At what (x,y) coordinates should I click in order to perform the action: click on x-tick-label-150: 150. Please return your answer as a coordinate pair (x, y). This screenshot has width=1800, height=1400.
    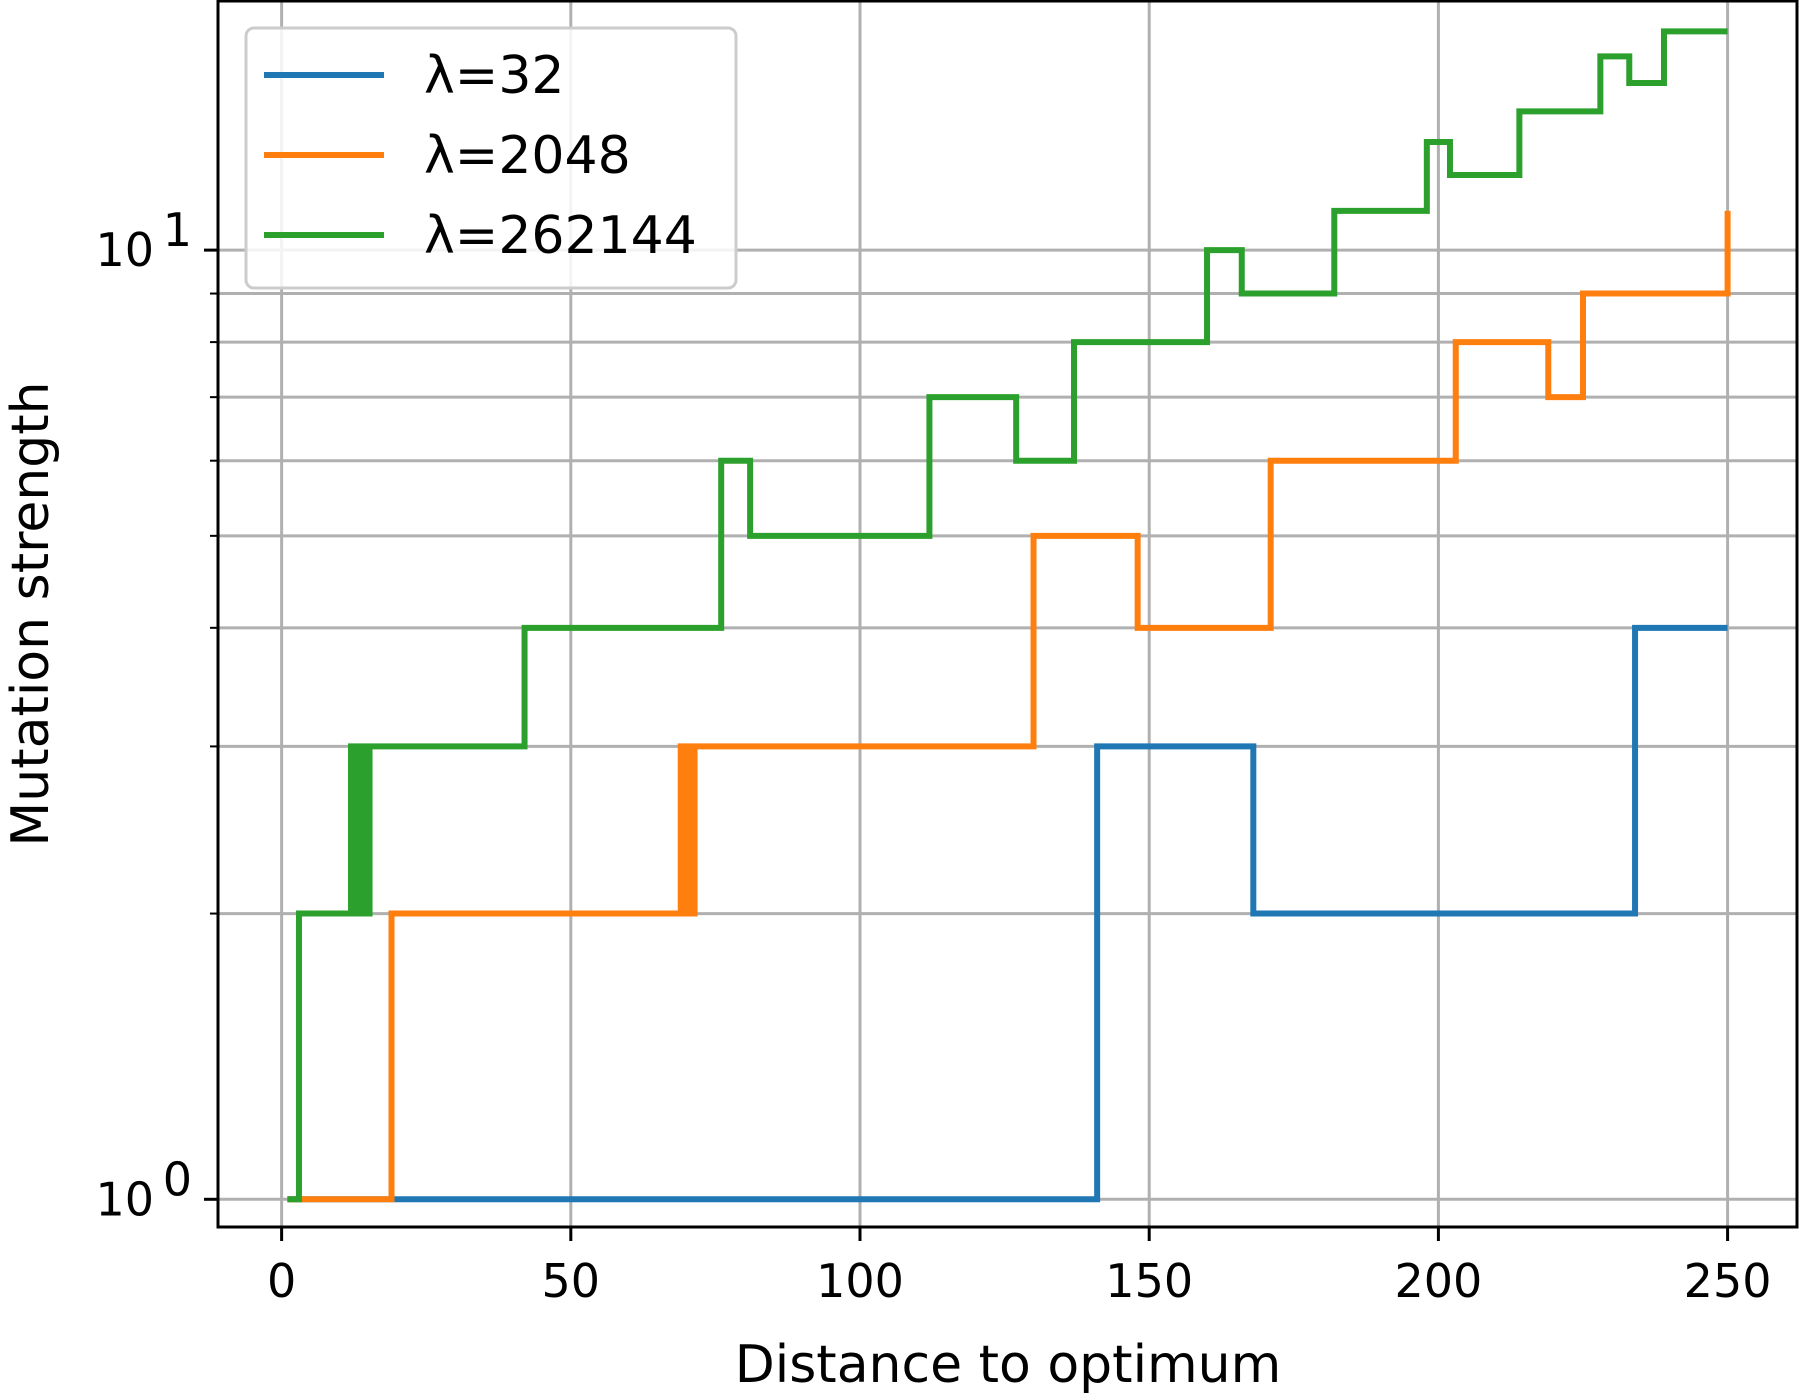
    Looking at the image, I should click on (1149, 1281).